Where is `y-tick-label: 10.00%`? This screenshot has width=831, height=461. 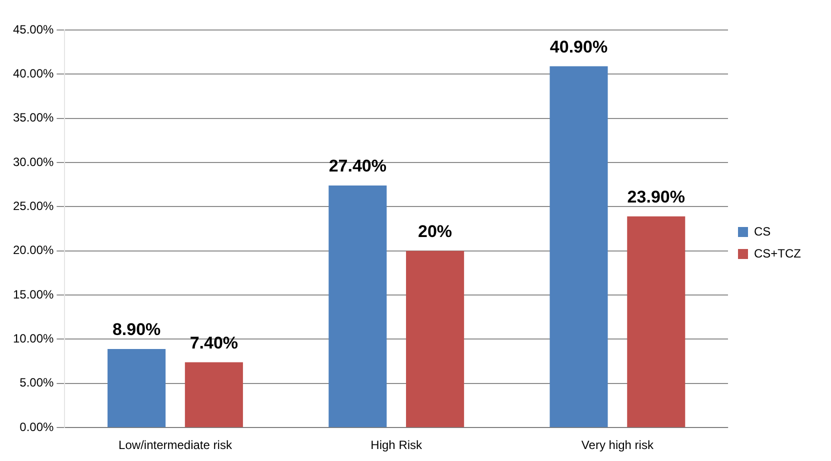
y-tick-label: 10.00% is located at coordinates (33, 339).